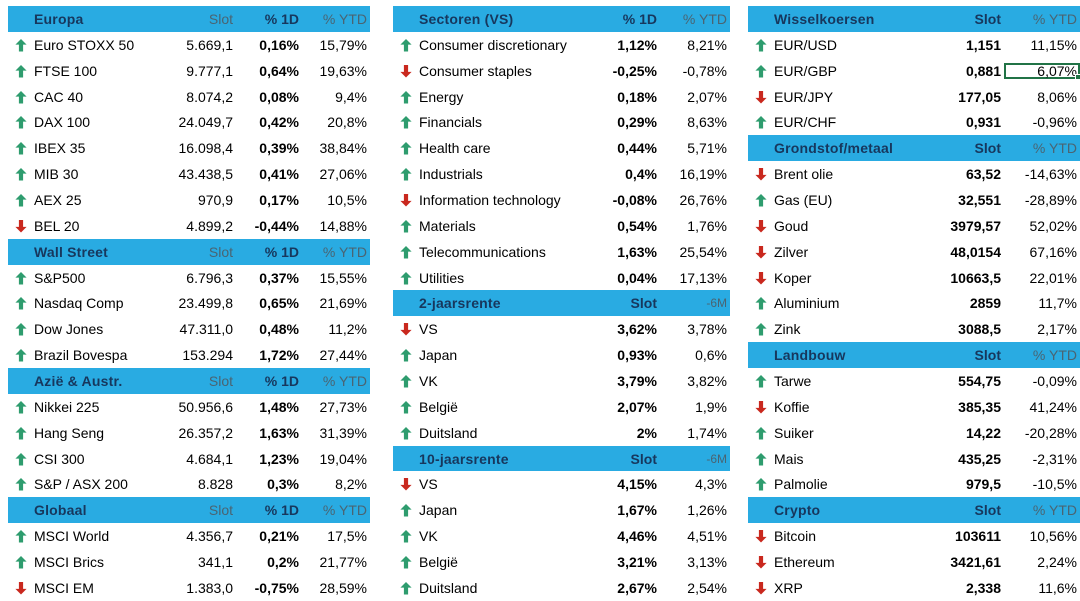 The width and height of the screenshot is (1080, 601). I want to click on cell-value: 27,73%, so click(343, 406).